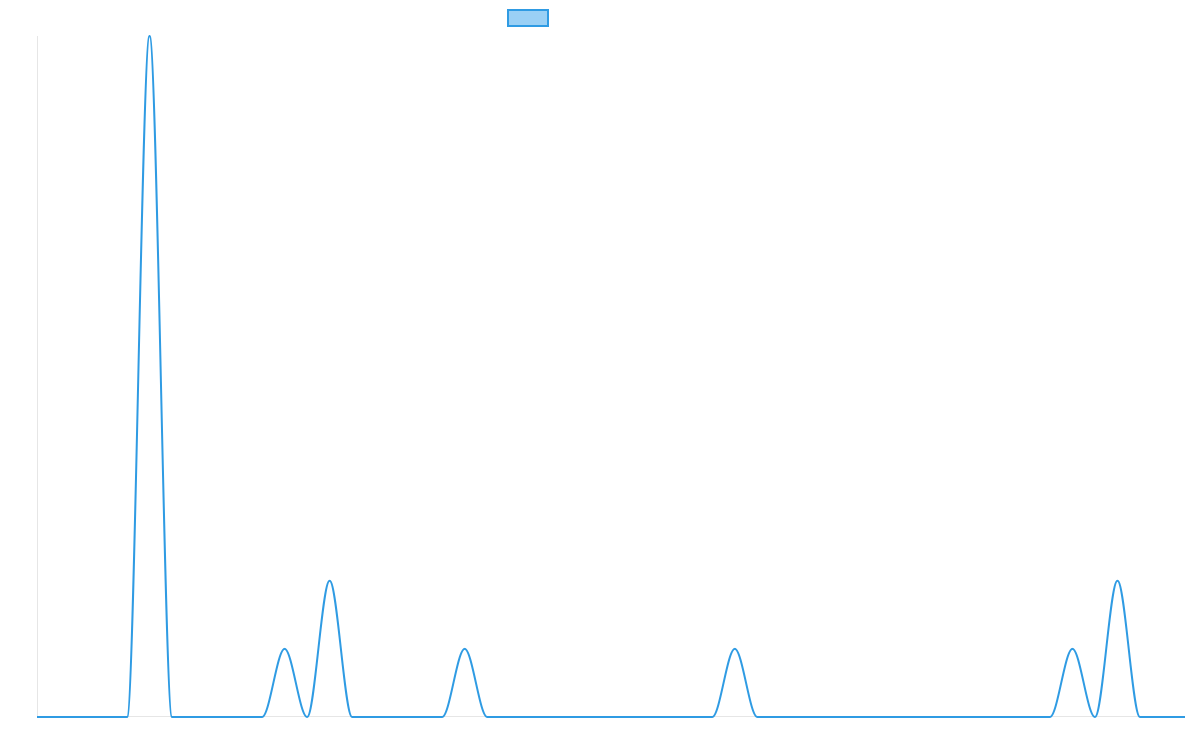 The image size is (1200, 750). I want to click on legend, so click(528, 18).